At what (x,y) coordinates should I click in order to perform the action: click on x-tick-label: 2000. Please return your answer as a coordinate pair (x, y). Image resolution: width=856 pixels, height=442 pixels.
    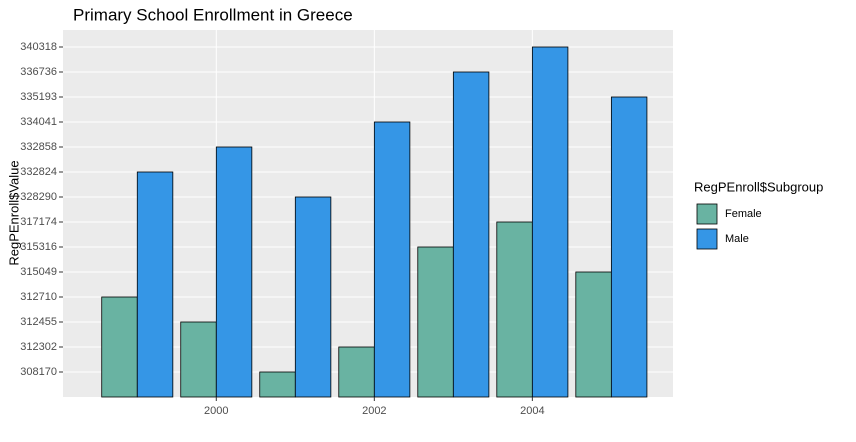
    Looking at the image, I should click on (216, 411).